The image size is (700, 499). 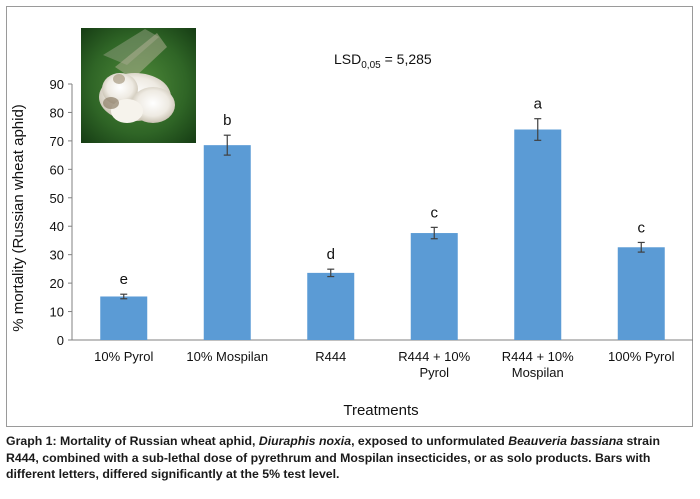 I want to click on x-axis-title: Treatments, so click(x=380, y=410).